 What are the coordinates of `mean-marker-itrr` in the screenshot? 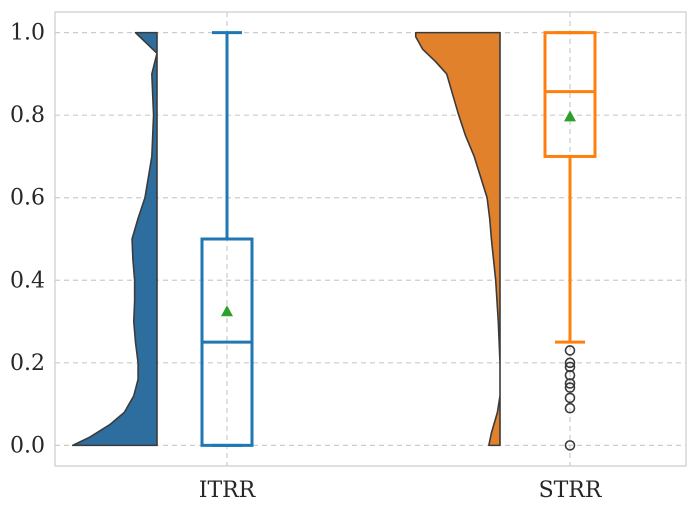 It's located at (227, 311).